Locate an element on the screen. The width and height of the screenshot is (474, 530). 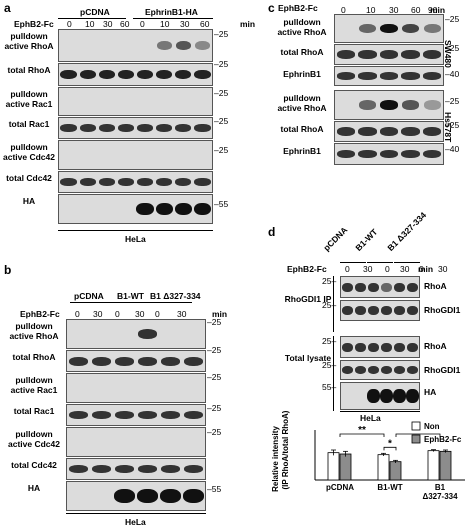
panel-c-time-3: 60 is located at coordinates (416, 10).